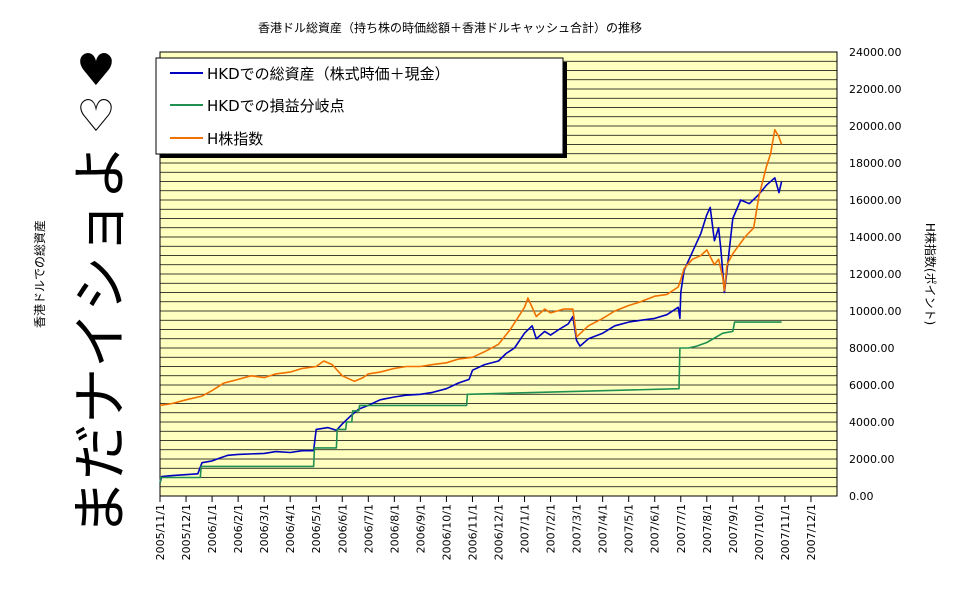 The image size is (969, 602). Describe the element at coordinates (238, 528) in the screenshot. I see `x-tick-label: 2006/2/1` at that location.